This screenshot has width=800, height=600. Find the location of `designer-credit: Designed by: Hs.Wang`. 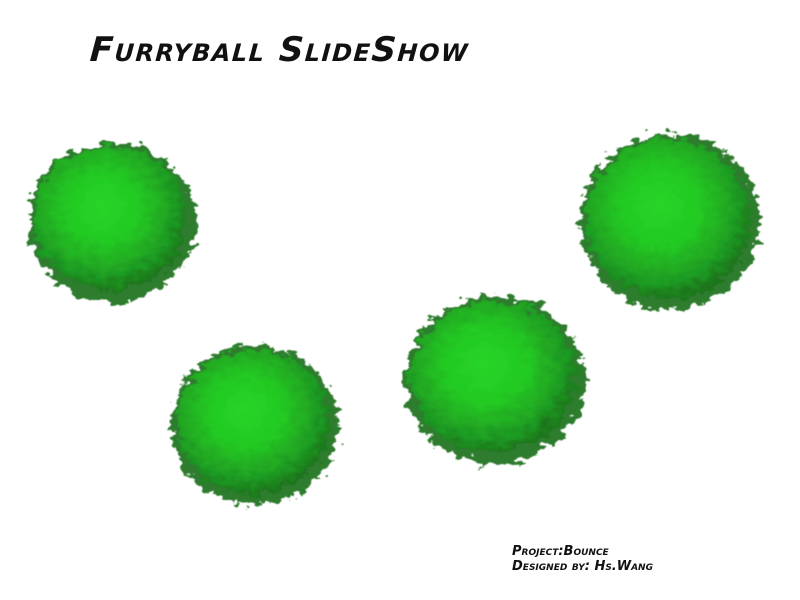

designer-credit: Designed by: Hs.Wang is located at coordinates (582, 566).